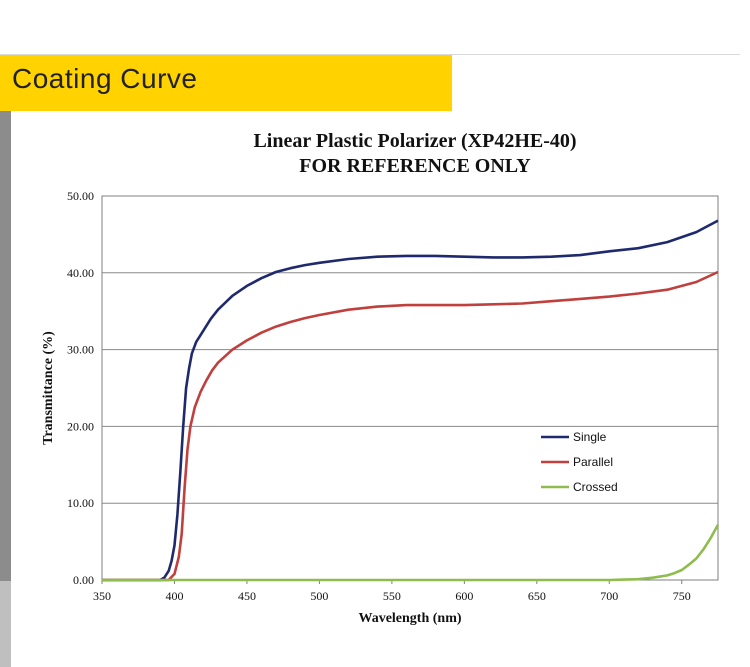 The height and width of the screenshot is (667, 750). Describe the element at coordinates (682, 596) in the screenshot. I see `x-tick-label: 750` at that location.